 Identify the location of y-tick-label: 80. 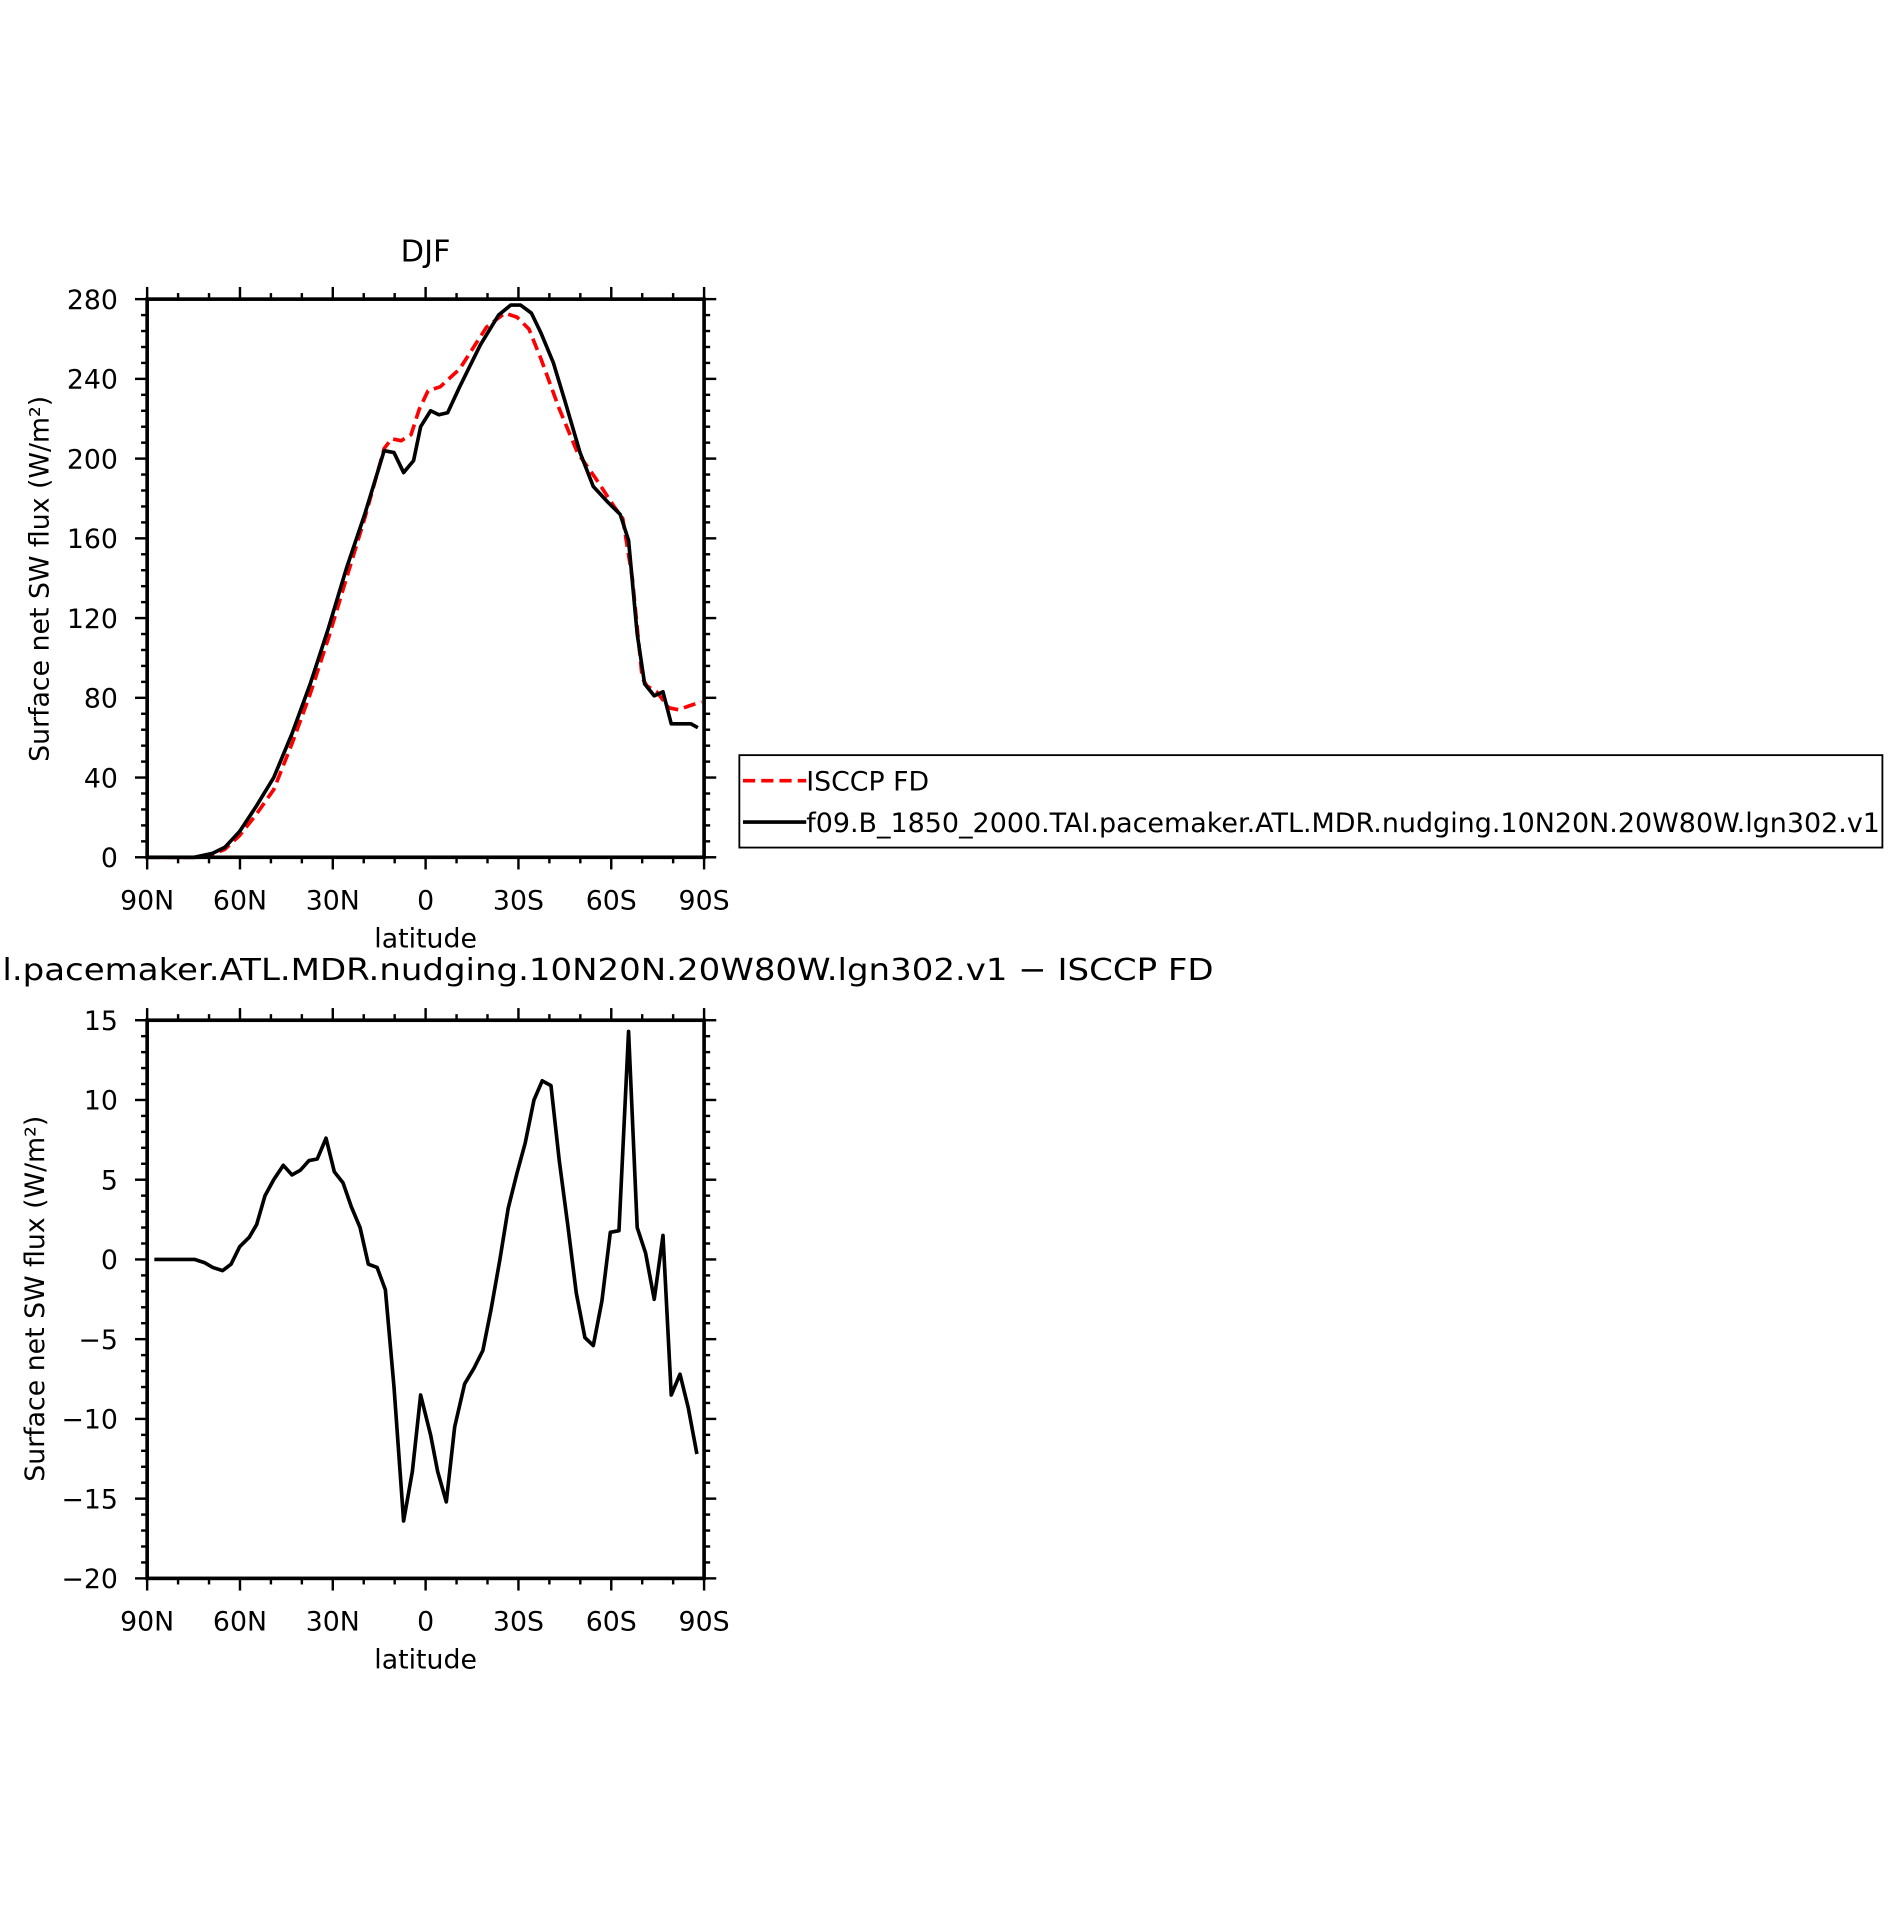
(101, 699).